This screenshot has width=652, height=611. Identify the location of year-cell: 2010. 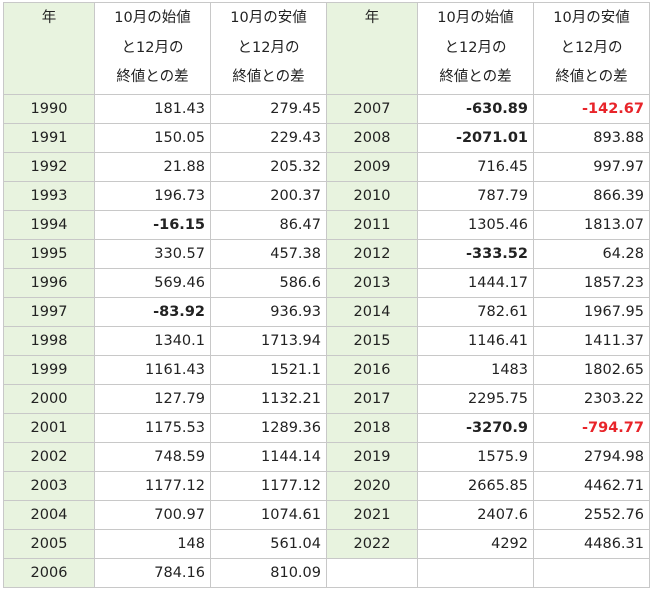
(372, 196).